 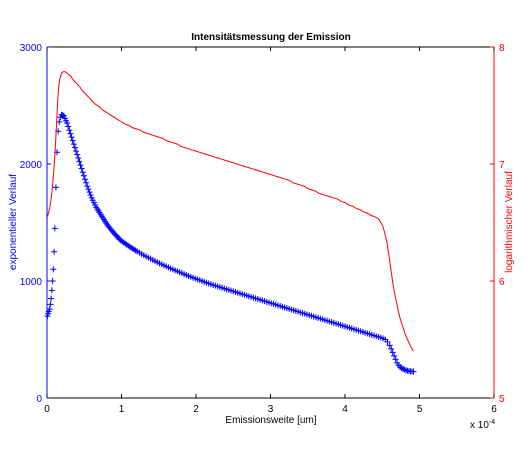 I want to click on chart-title: Intensitätsmessung der Emission, so click(x=271, y=37).